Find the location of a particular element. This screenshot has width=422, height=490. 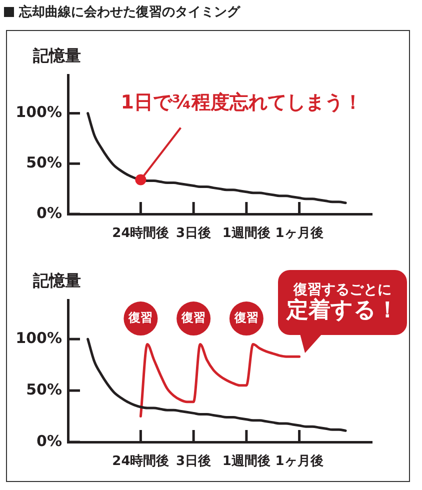

chart-title: 忘却曲線に会わせた復習のタイミング is located at coordinates (129, 12).